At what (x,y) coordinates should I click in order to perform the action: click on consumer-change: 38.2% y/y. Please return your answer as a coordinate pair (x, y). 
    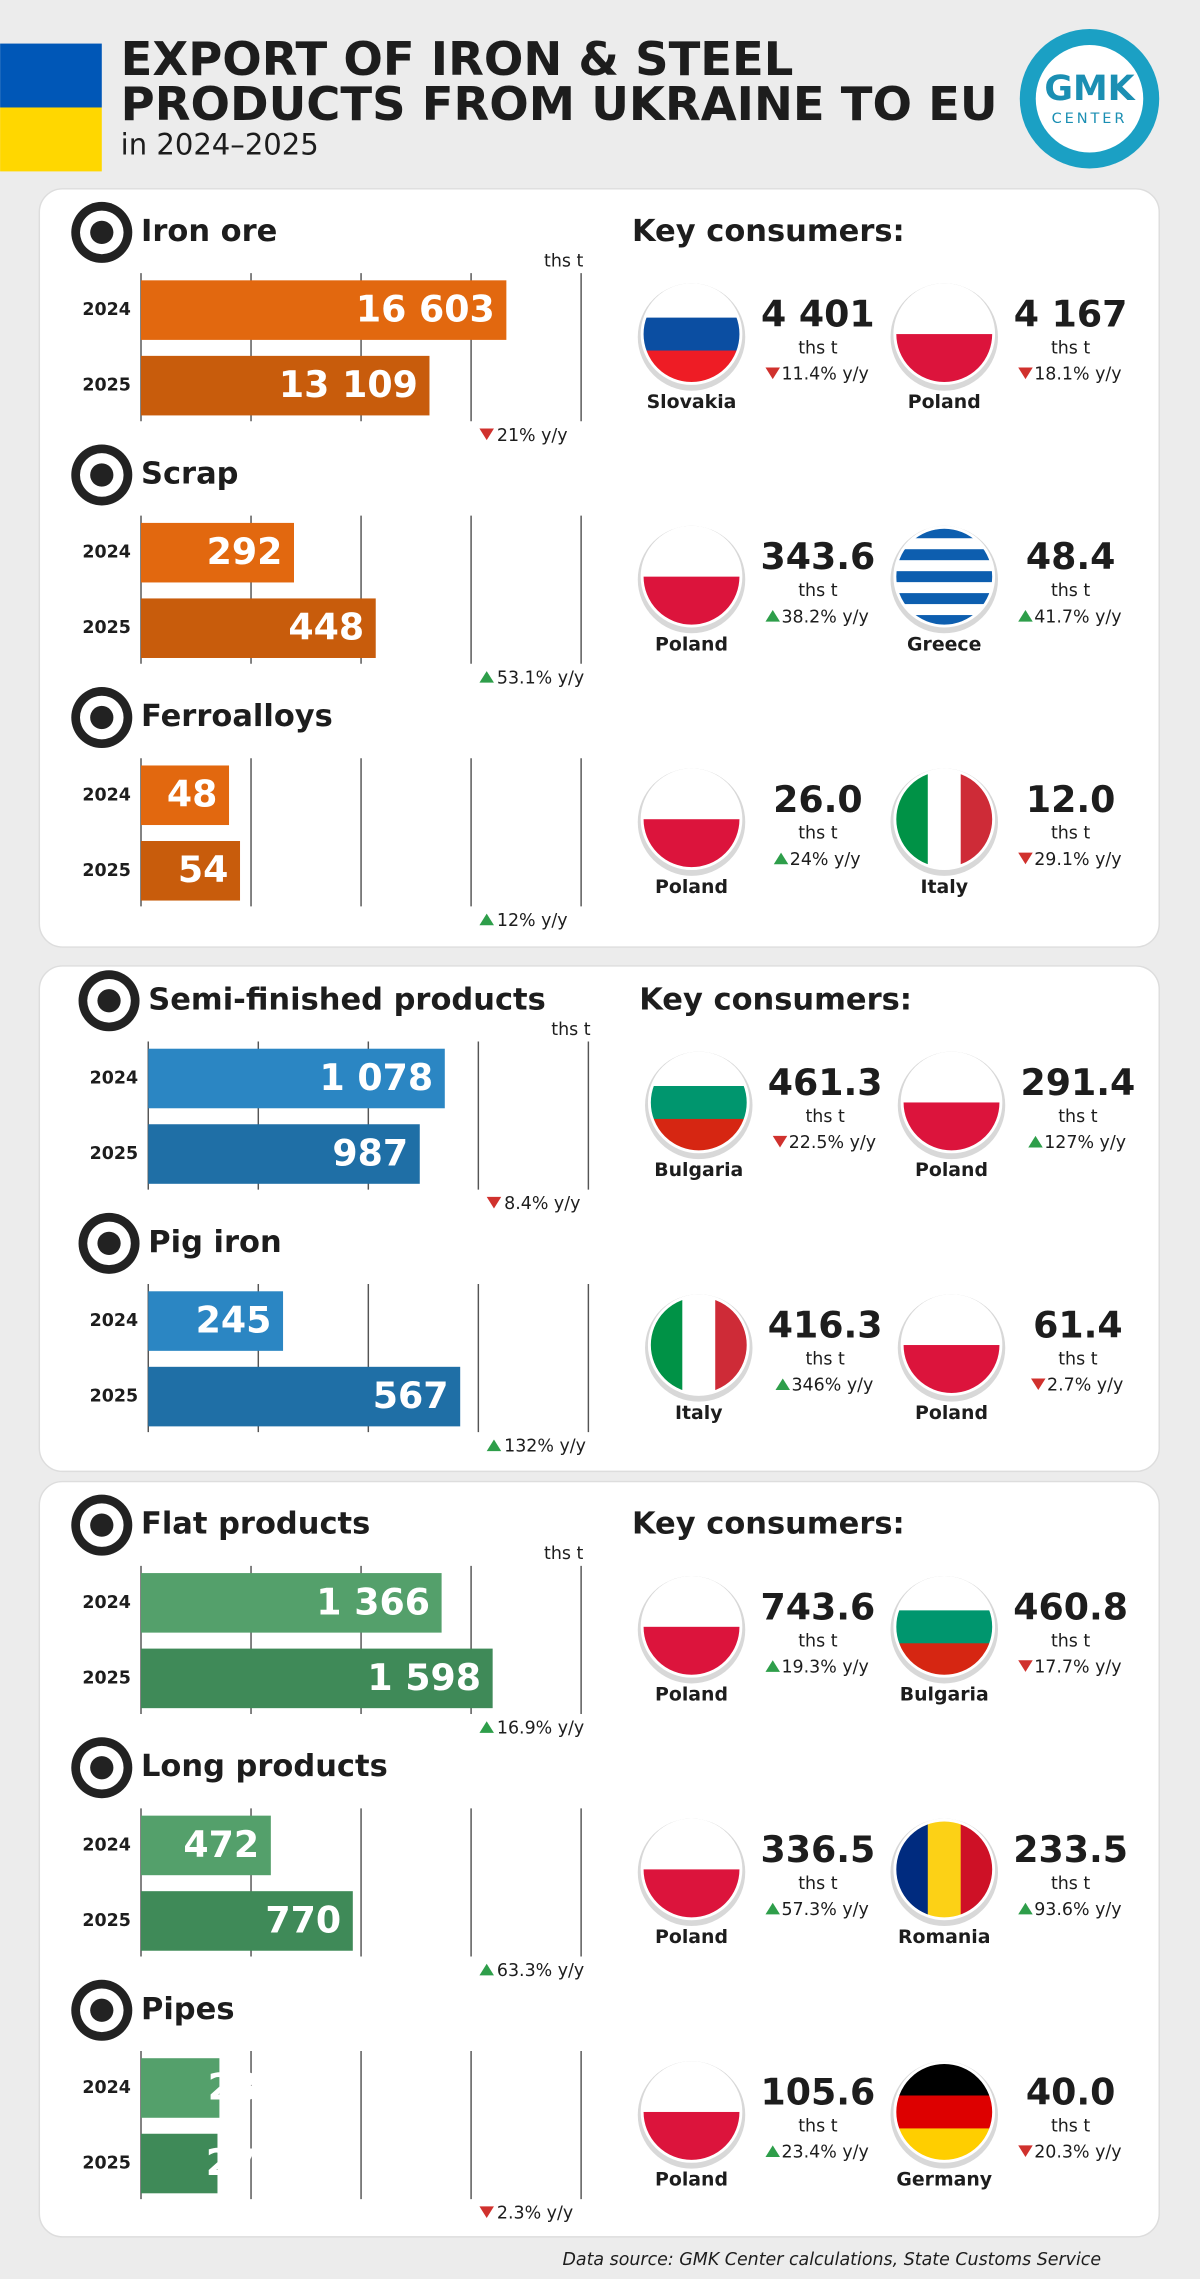
    Looking at the image, I should click on (824, 617).